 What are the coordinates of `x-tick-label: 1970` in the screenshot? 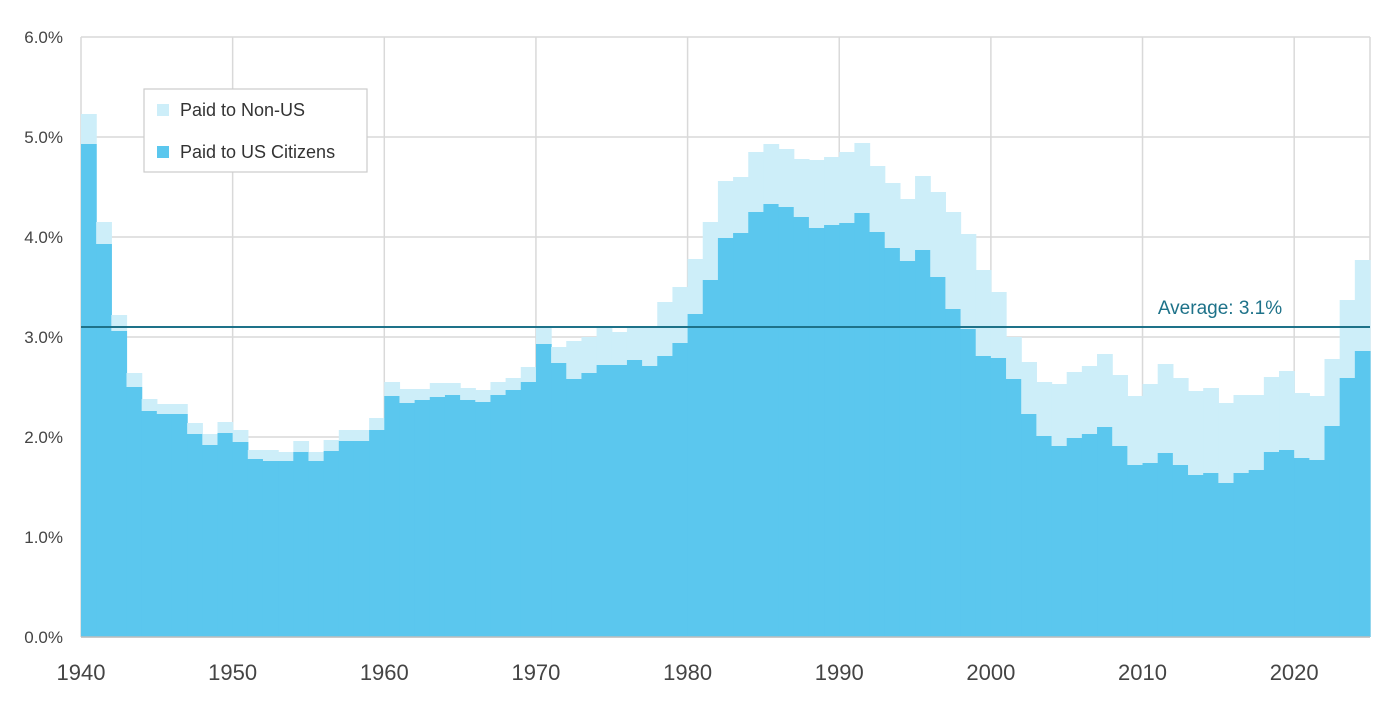 It's located at (535, 672).